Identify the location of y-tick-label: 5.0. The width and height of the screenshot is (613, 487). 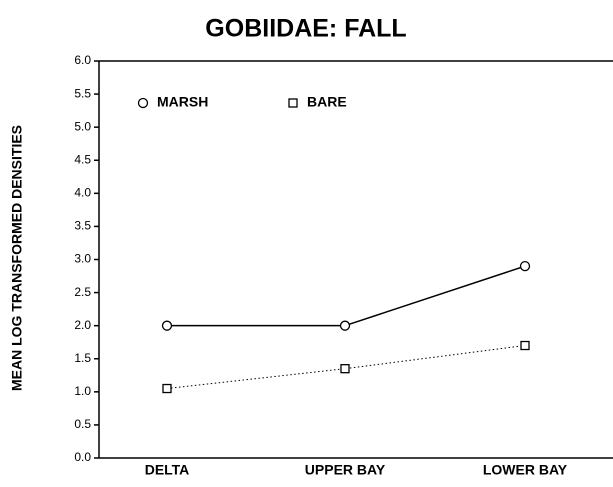
(82, 126).